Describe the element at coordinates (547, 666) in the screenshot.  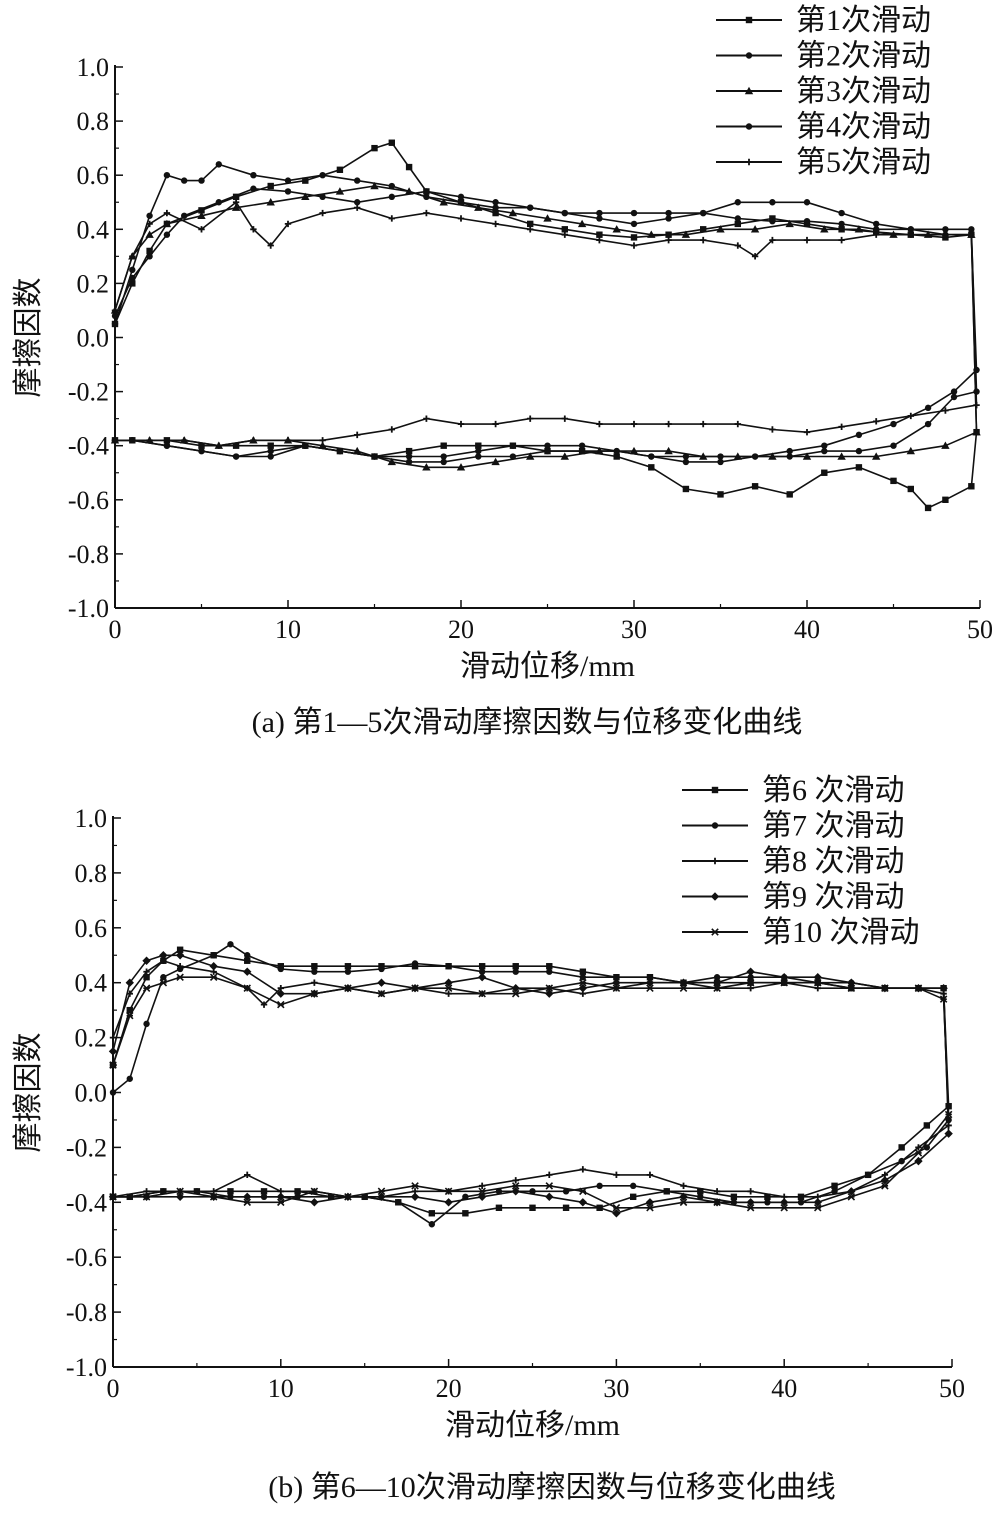
I see `x-axis-title: 滑动位移/mm` at that location.